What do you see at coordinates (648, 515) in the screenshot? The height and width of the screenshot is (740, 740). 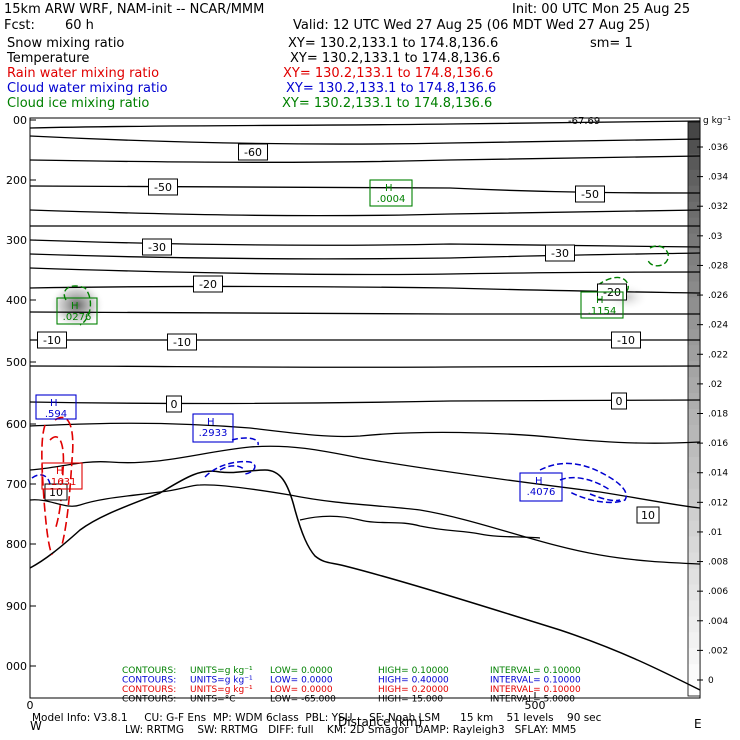 I see `isotherm-label: 10` at bounding box center [648, 515].